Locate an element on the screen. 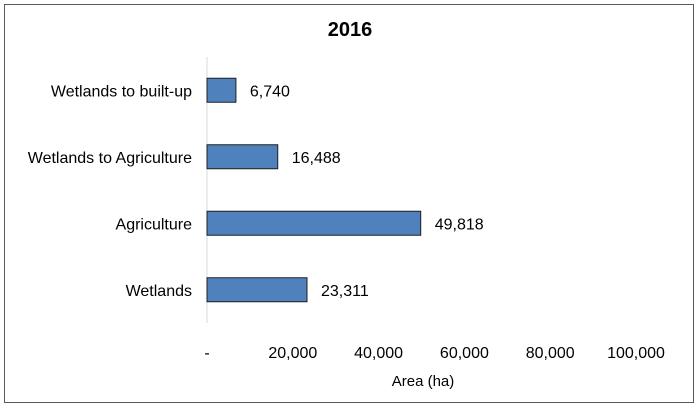 This screenshot has height=409, width=700. x-tick-label-1: 20,000 is located at coordinates (292, 353).